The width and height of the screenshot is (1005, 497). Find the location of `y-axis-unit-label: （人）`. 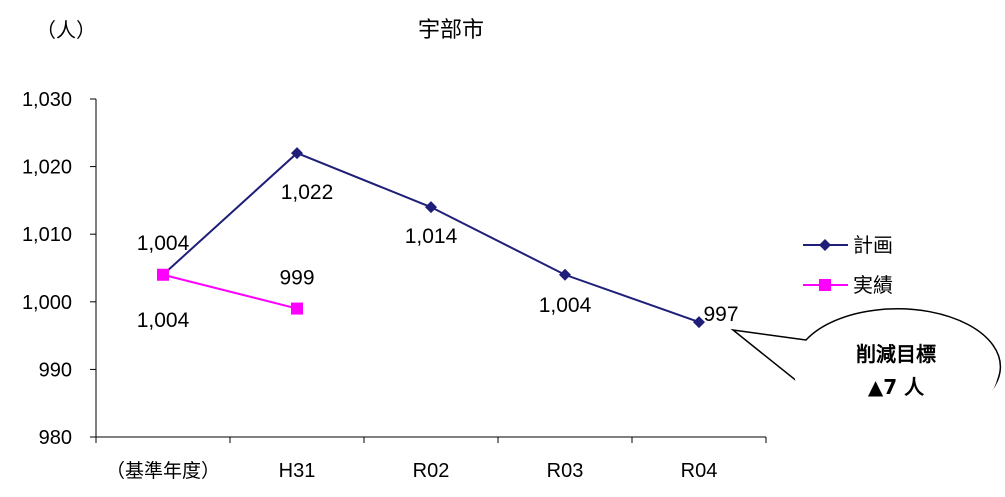

y-axis-unit-label: （人） is located at coordinates (66, 30).